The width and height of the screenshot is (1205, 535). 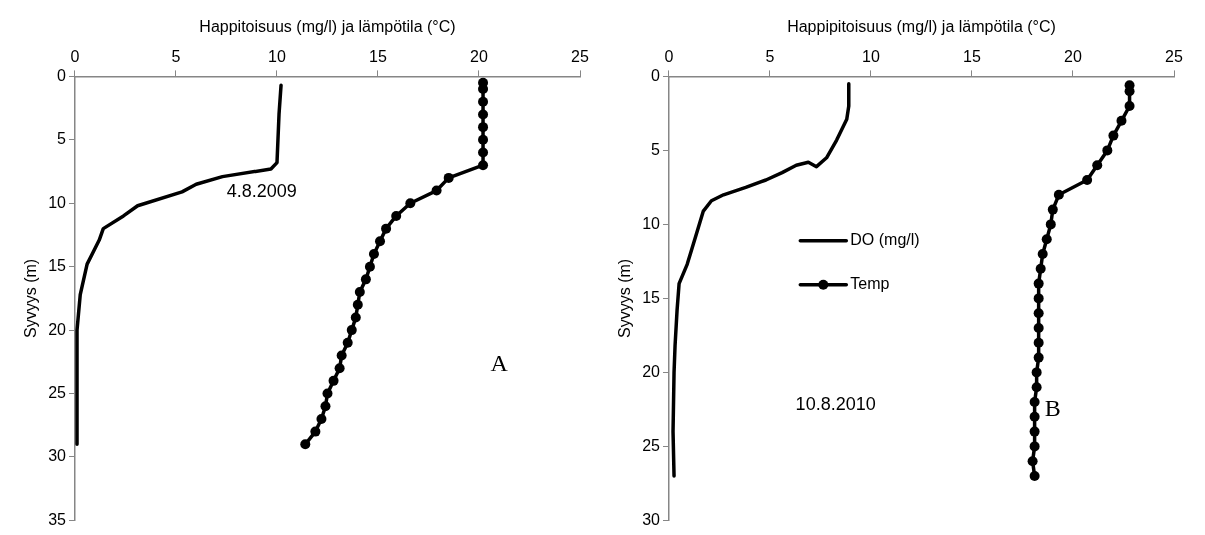 I want to click on legend-label: DO (mg/l), so click(x=885, y=240).